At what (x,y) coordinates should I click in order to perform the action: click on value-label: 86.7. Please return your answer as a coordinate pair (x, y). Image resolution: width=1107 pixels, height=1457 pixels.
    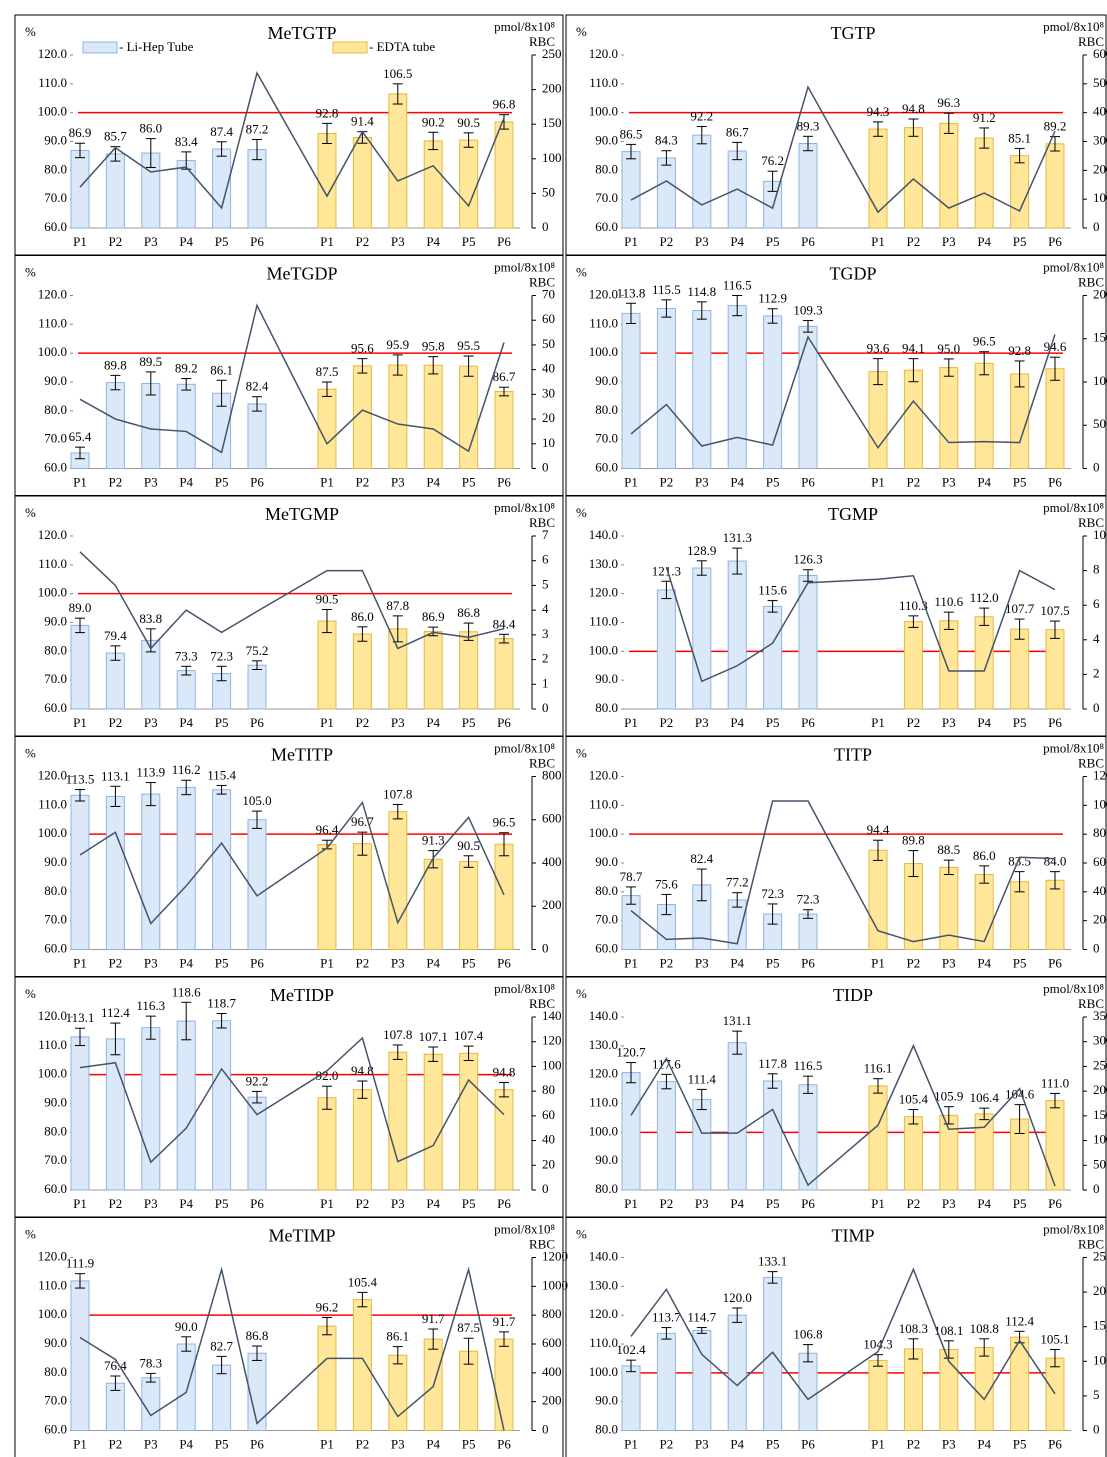
    Looking at the image, I should click on (737, 131).